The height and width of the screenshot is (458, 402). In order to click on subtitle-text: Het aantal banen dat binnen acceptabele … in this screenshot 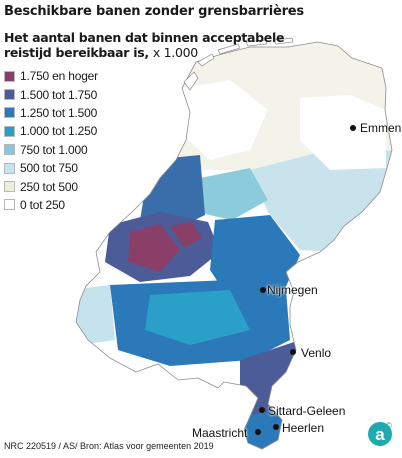, I will do `click(144, 45)`.